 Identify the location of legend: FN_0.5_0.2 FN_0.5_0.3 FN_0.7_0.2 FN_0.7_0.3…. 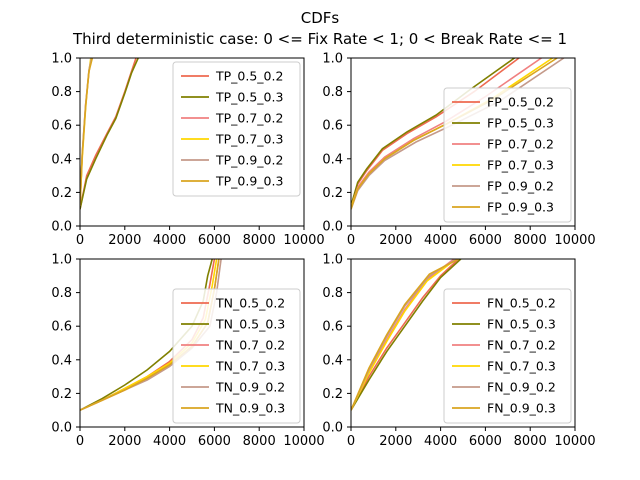
(507, 356).